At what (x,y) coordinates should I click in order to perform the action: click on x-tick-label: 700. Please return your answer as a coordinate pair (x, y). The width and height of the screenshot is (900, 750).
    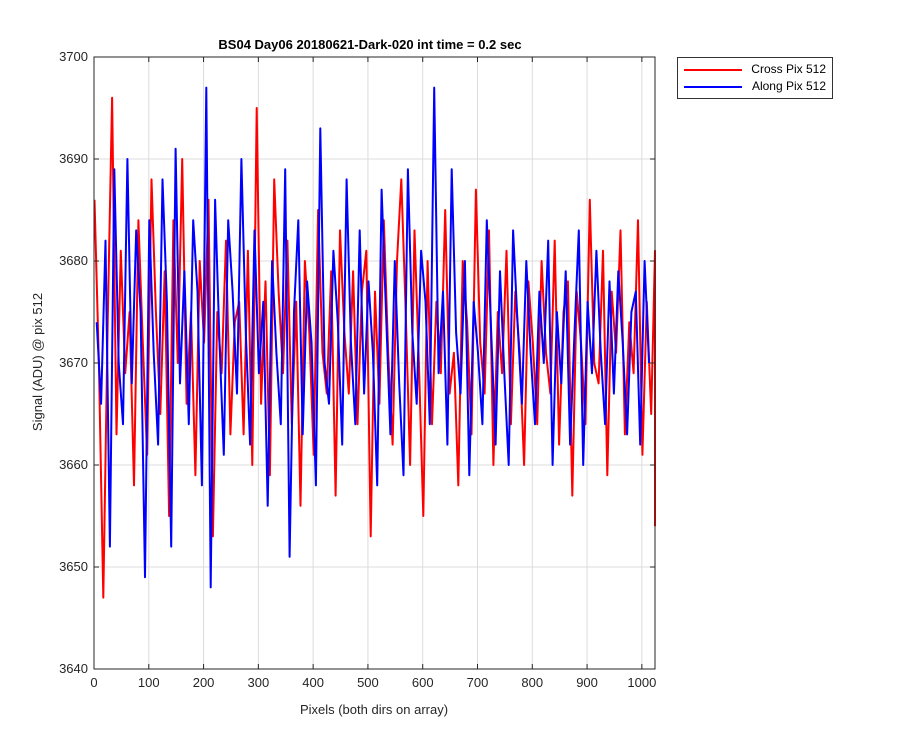
    Looking at the image, I should click on (478, 682).